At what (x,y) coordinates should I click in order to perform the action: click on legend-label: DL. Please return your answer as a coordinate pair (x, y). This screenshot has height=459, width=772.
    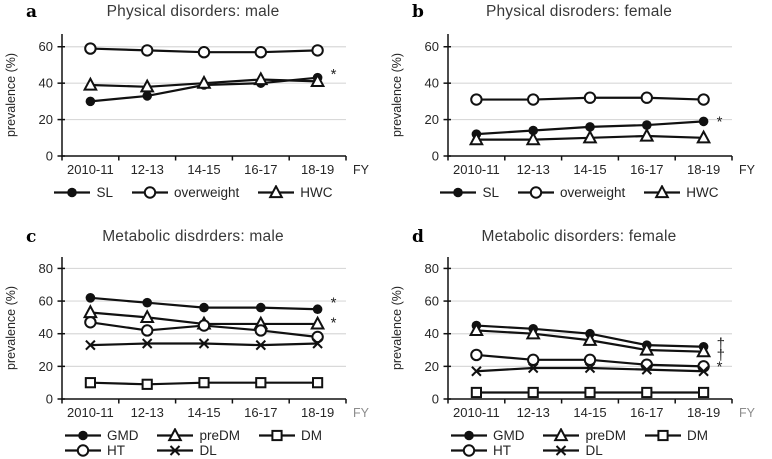
    Looking at the image, I should click on (208, 450).